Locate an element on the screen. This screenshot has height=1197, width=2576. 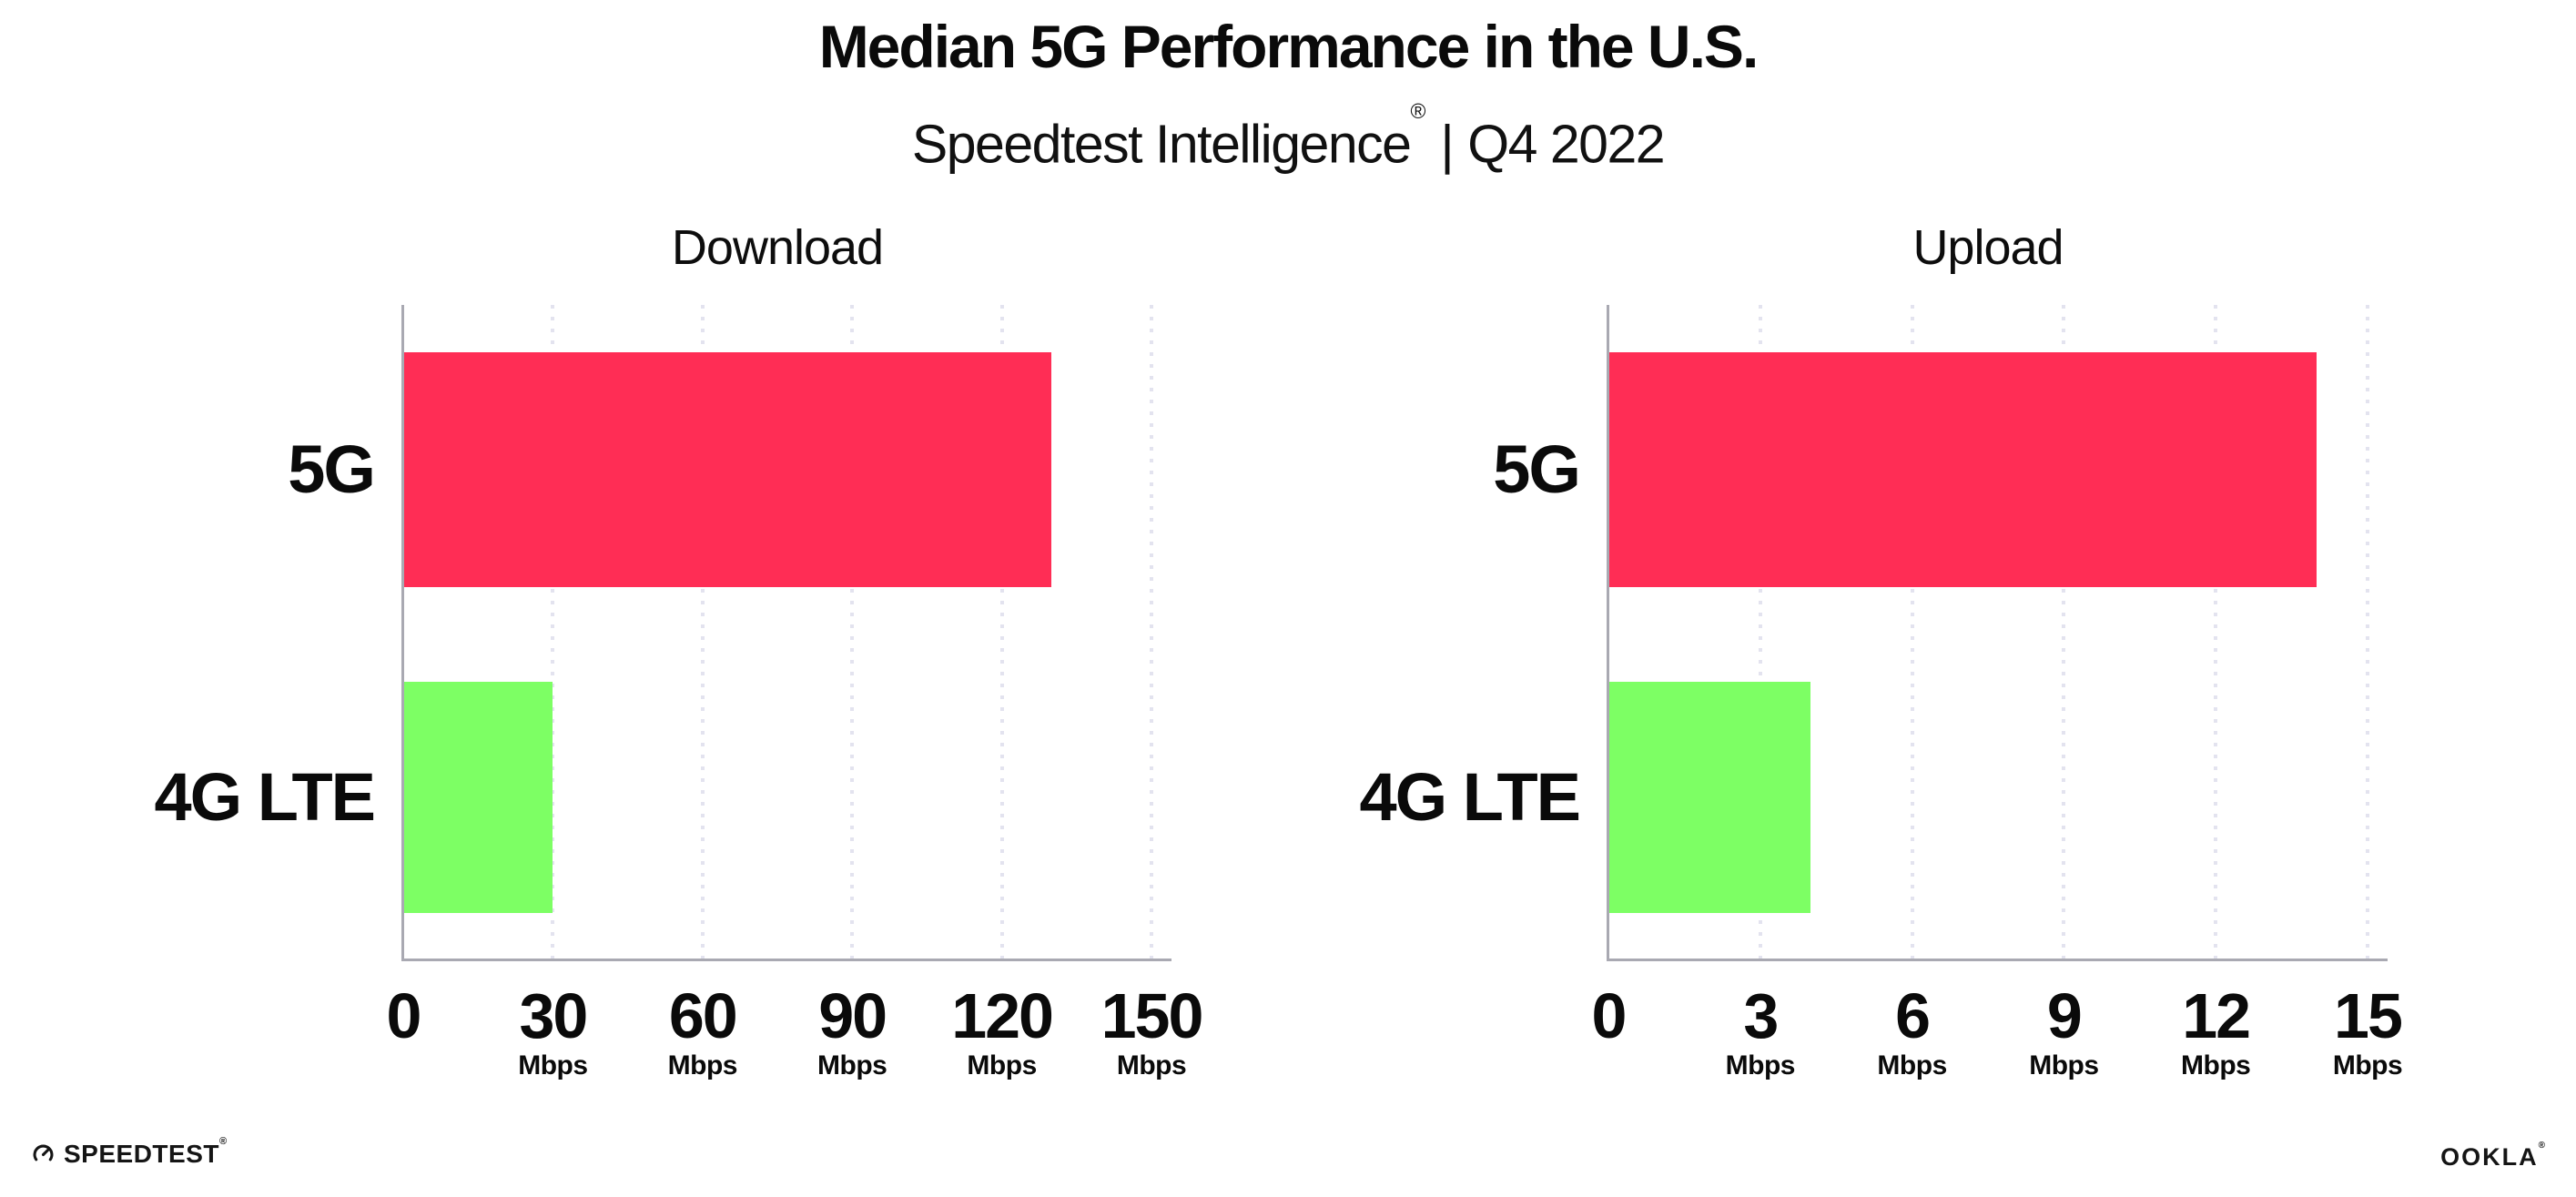
x-axis-tick: 9 Mbps is located at coordinates (2064, 1030).